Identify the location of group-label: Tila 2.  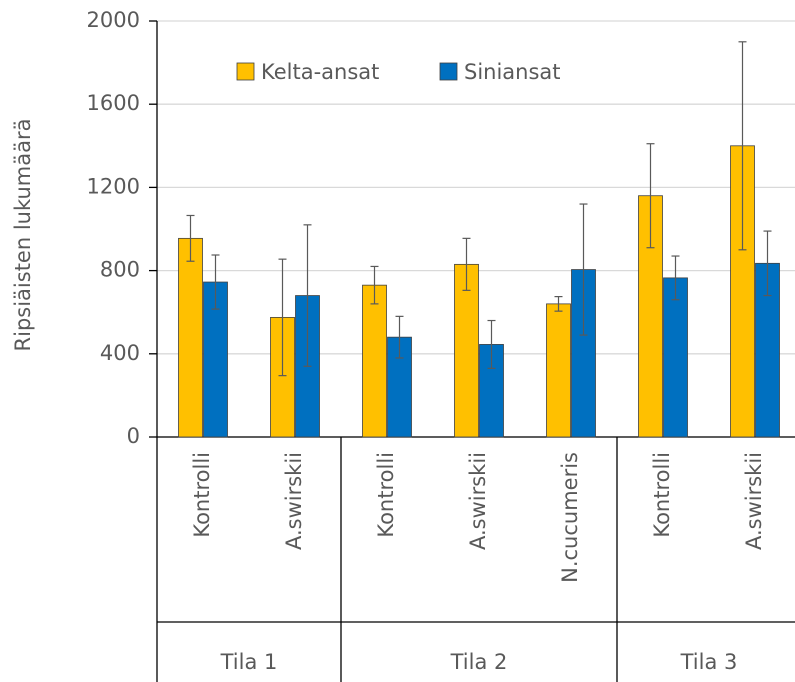
(479, 662).